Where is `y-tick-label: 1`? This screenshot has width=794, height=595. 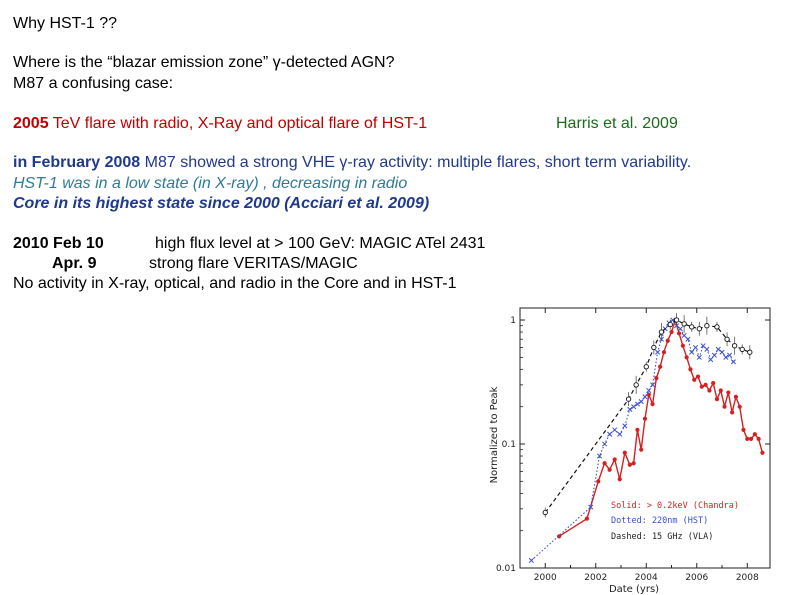 y-tick-label: 1 is located at coordinates (513, 321).